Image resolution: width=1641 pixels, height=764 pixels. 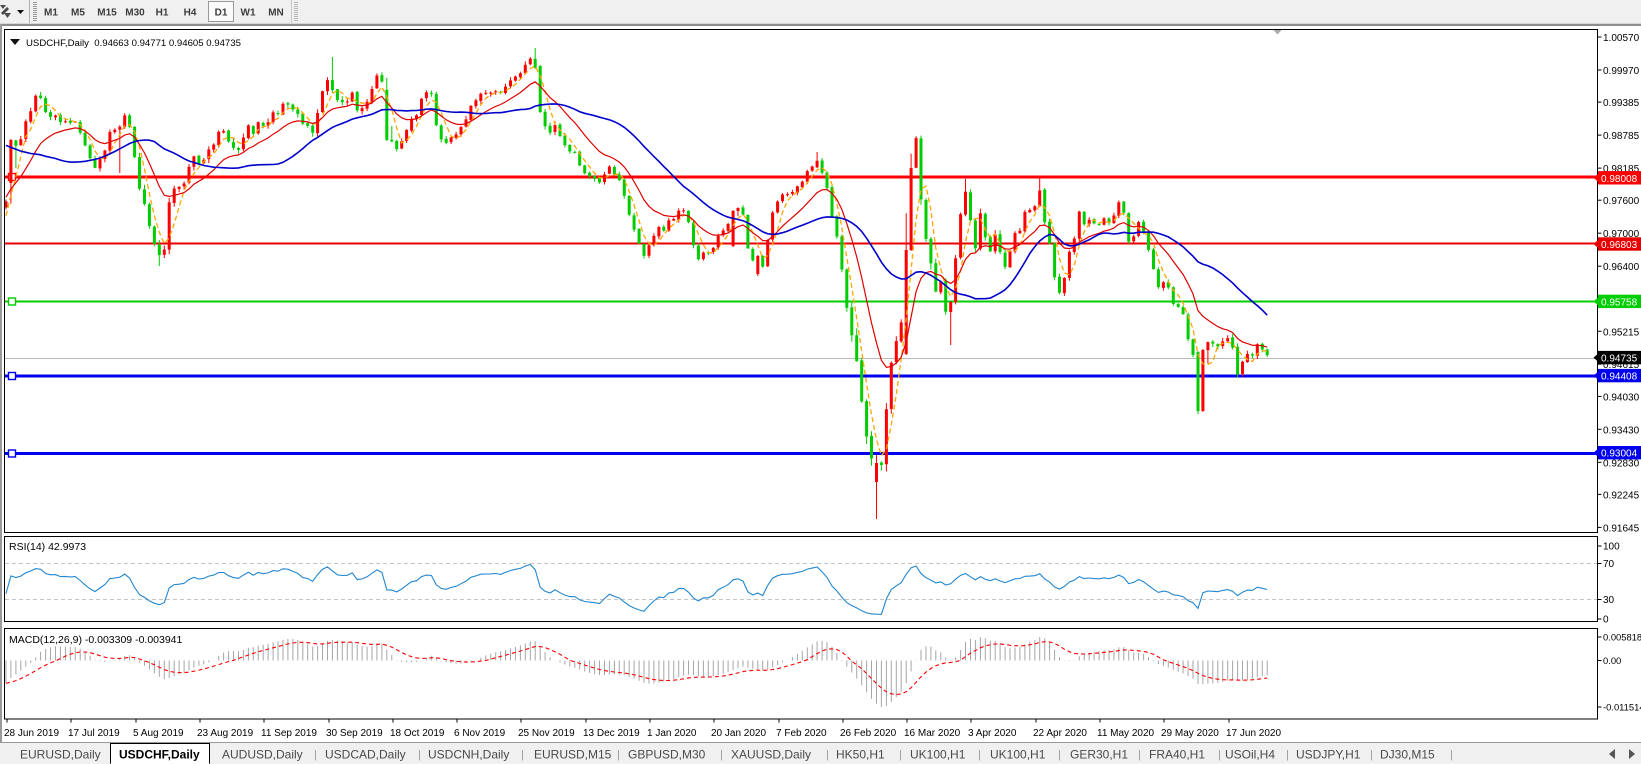 What do you see at coordinates (78, 13) in the screenshot?
I see `svg-text: M5` at bounding box center [78, 13].